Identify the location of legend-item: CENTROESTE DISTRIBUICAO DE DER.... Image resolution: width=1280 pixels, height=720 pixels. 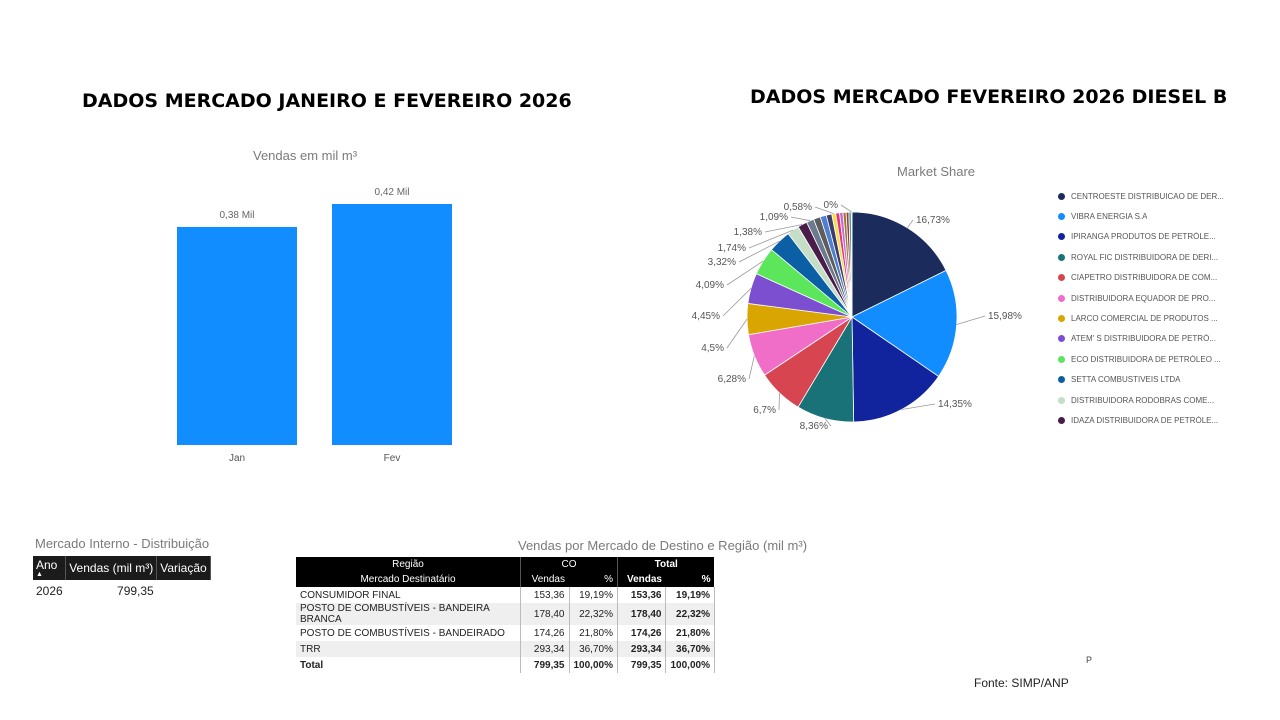
(1168, 196).